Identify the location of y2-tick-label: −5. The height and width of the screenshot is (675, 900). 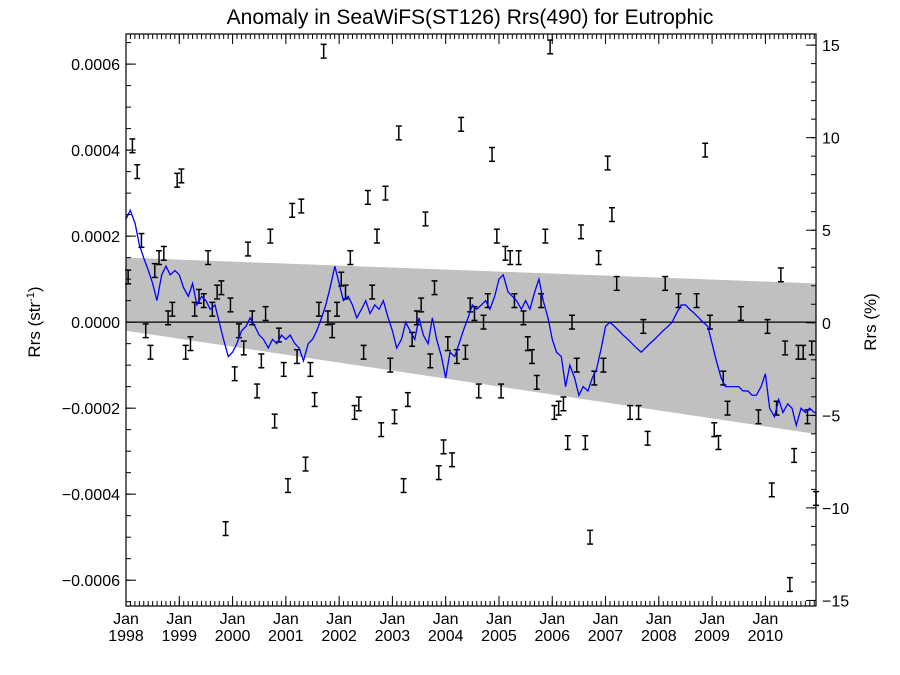
(831, 416).